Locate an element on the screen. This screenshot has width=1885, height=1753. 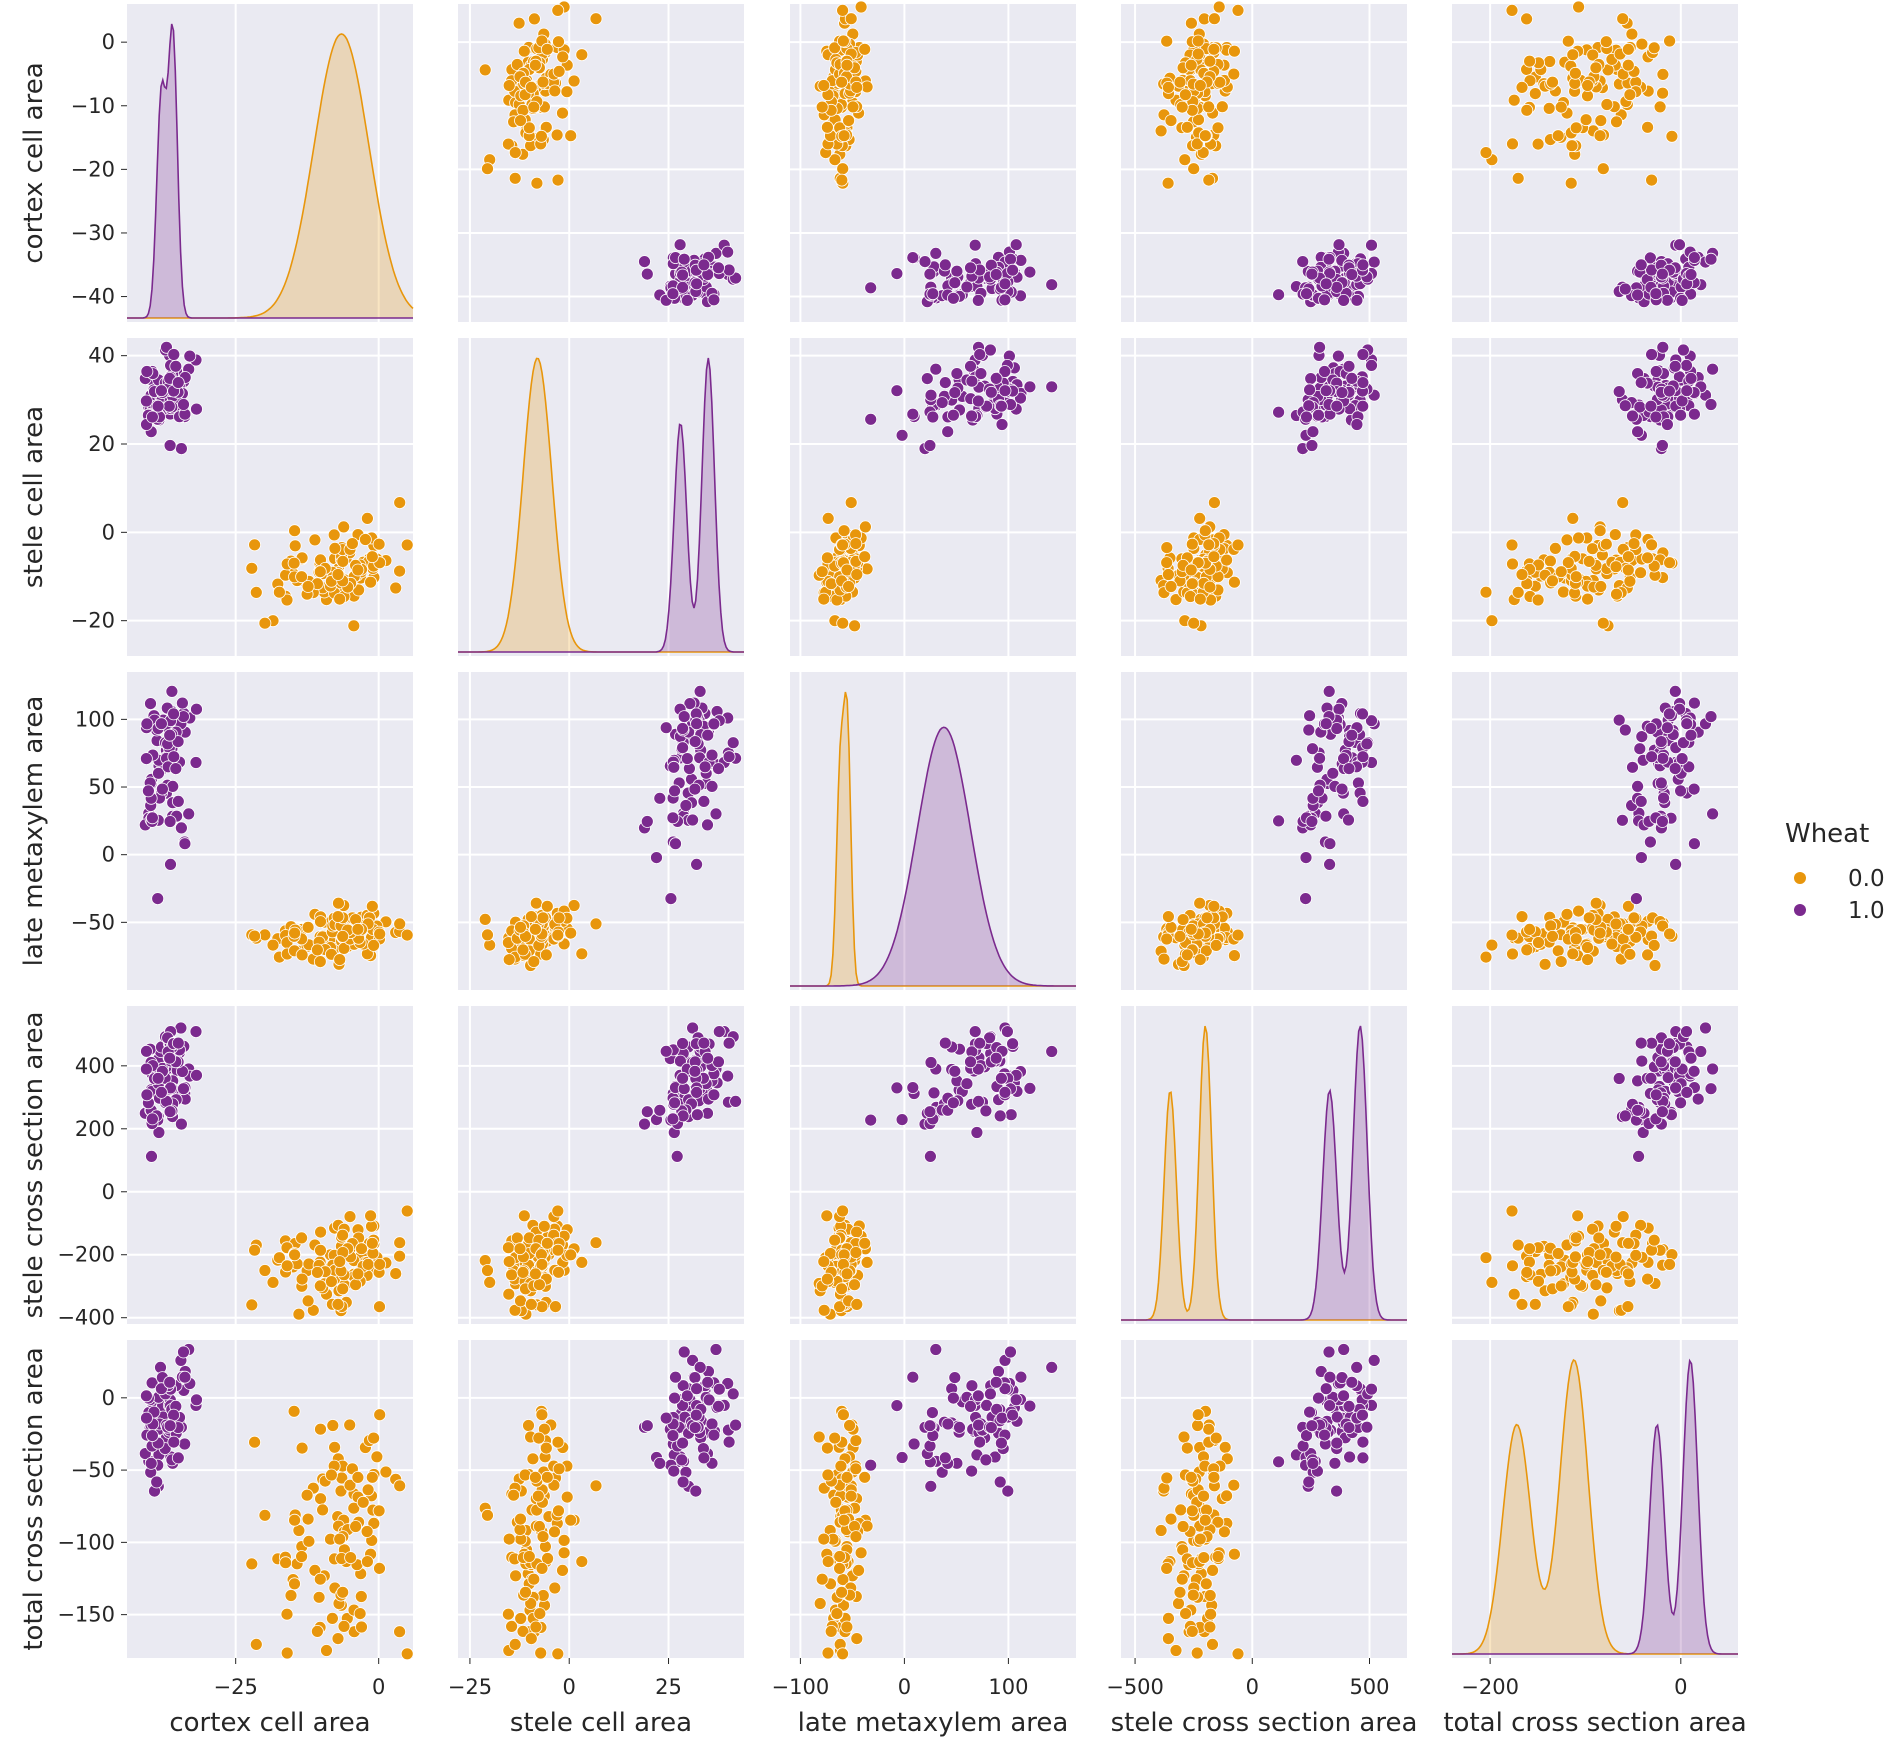
y-tick-label: −50 is located at coordinates (93, 1470).